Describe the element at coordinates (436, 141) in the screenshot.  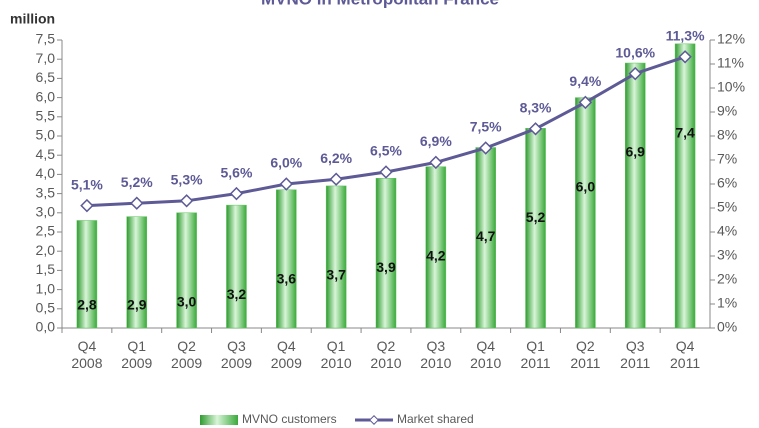
I see `point-label: 6,9%` at that location.